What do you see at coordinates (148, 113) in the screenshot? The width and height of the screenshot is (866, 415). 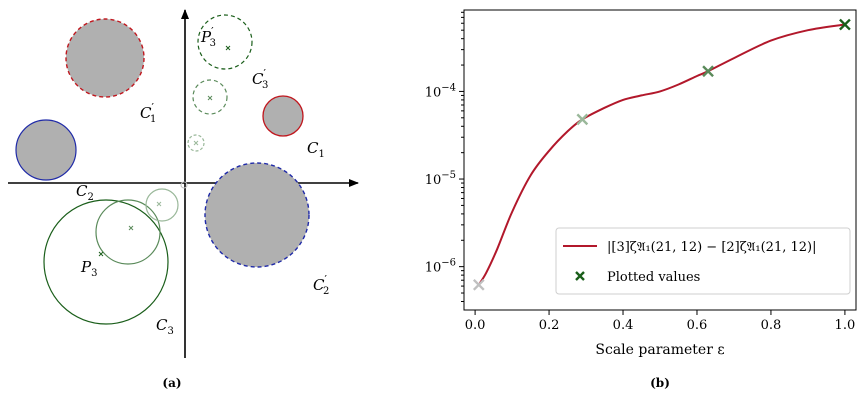 I see `label-c1-prime: C′ 1` at bounding box center [148, 113].